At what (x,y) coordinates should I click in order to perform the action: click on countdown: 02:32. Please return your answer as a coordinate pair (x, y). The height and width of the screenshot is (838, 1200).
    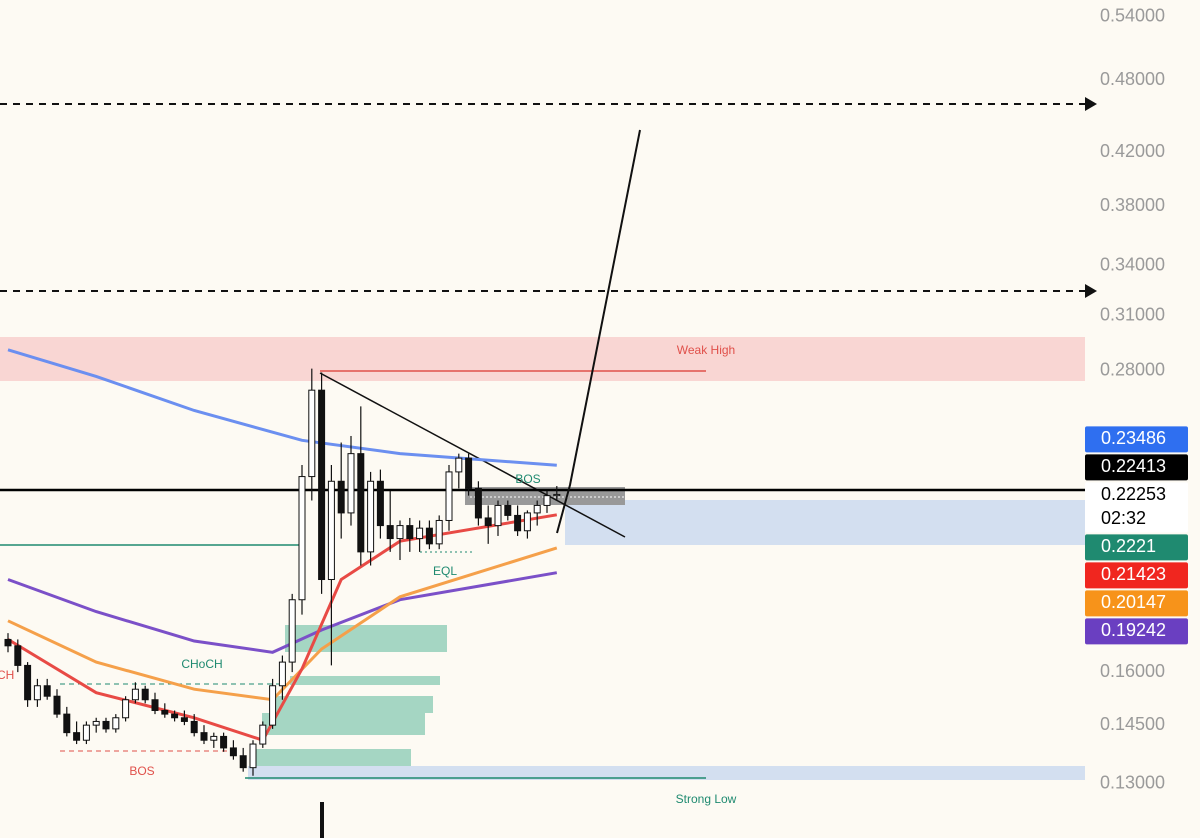
    Looking at the image, I should click on (1123, 518).